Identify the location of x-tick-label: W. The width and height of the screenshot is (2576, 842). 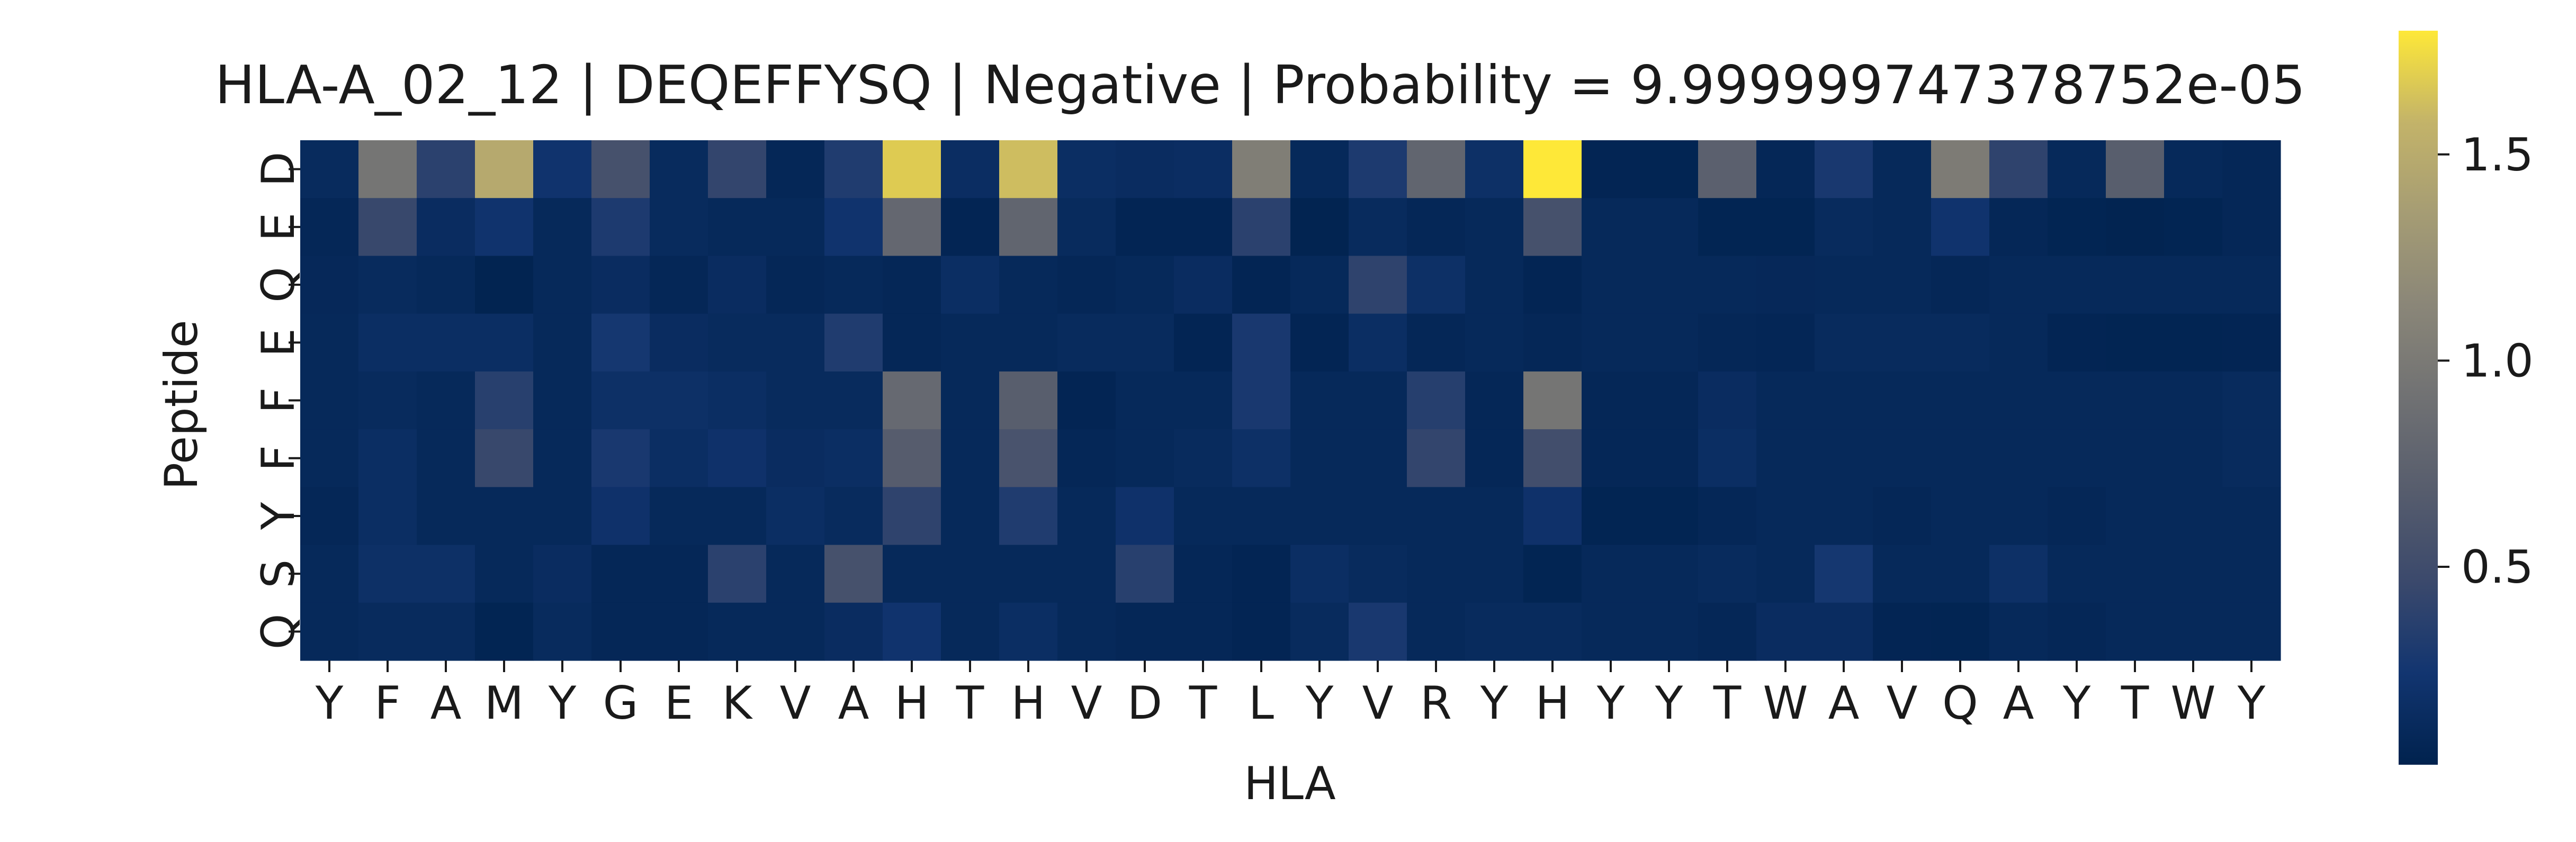
(1785, 703).